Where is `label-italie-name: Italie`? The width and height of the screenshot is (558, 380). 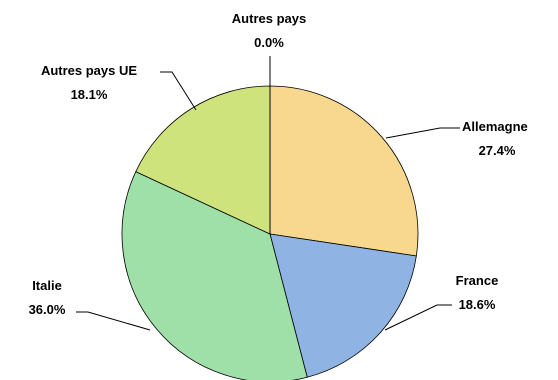
label-italie-name: Italie is located at coordinates (47, 285).